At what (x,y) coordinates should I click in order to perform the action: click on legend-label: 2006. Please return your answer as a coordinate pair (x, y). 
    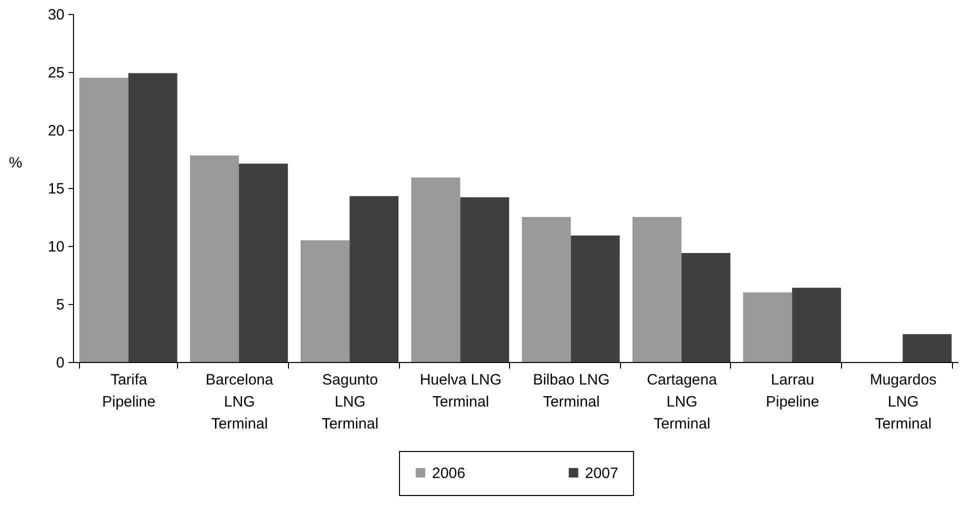
    Looking at the image, I should click on (449, 473).